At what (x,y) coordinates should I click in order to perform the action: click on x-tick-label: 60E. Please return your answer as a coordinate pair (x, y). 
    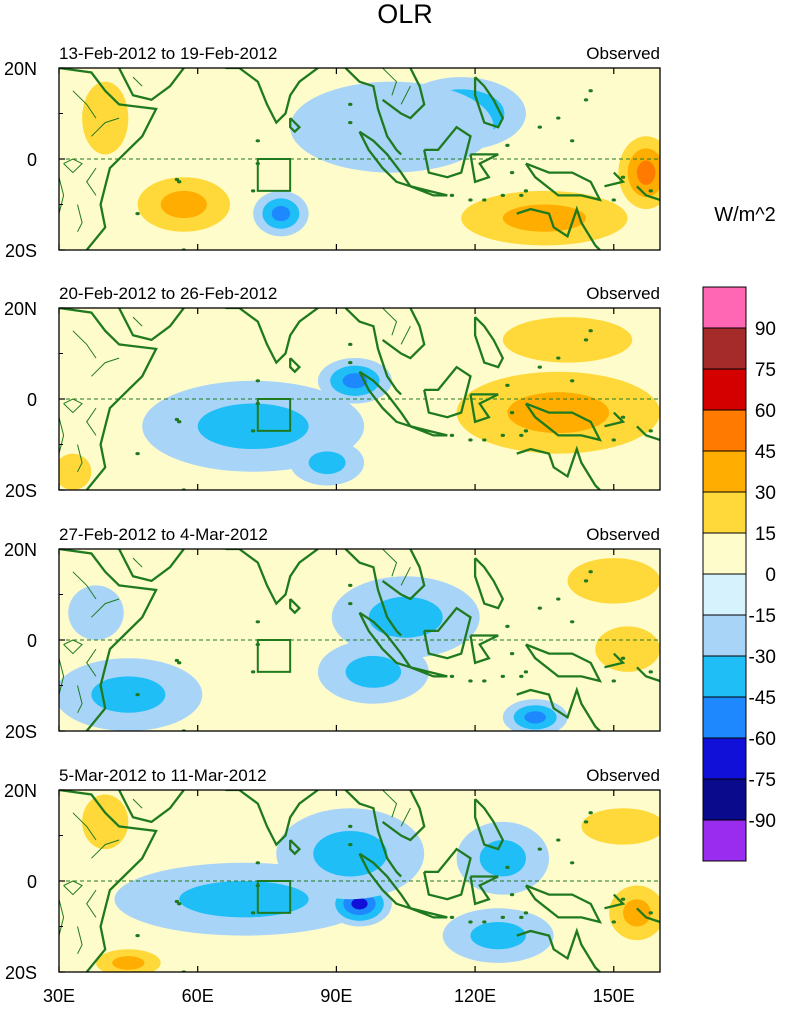
    Looking at the image, I should click on (198, 996).